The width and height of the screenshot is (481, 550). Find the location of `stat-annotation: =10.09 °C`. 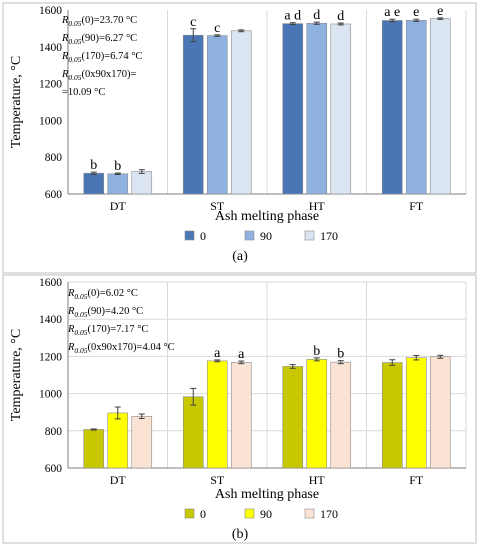

stat-annotation: =10.09 °C is located at coordinates (83, 92).